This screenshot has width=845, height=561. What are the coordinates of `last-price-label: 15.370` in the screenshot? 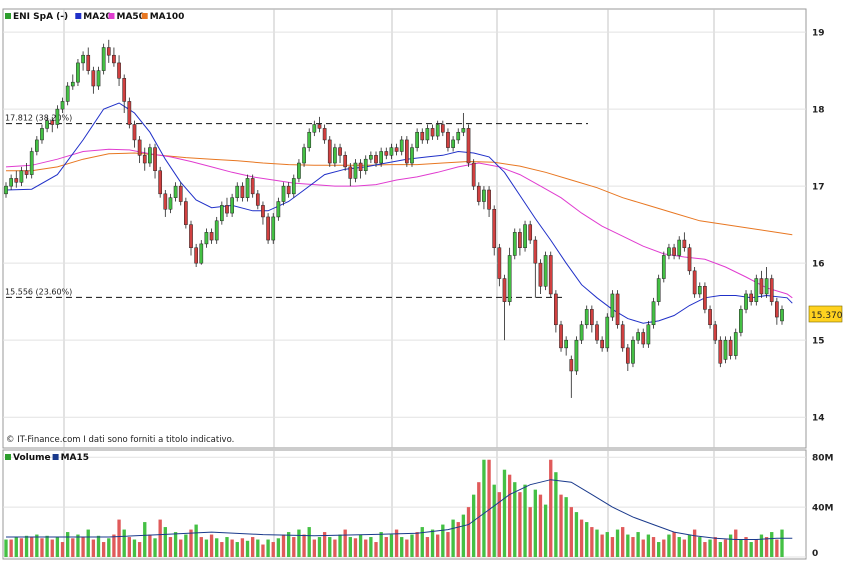 It's located at (827, 316).